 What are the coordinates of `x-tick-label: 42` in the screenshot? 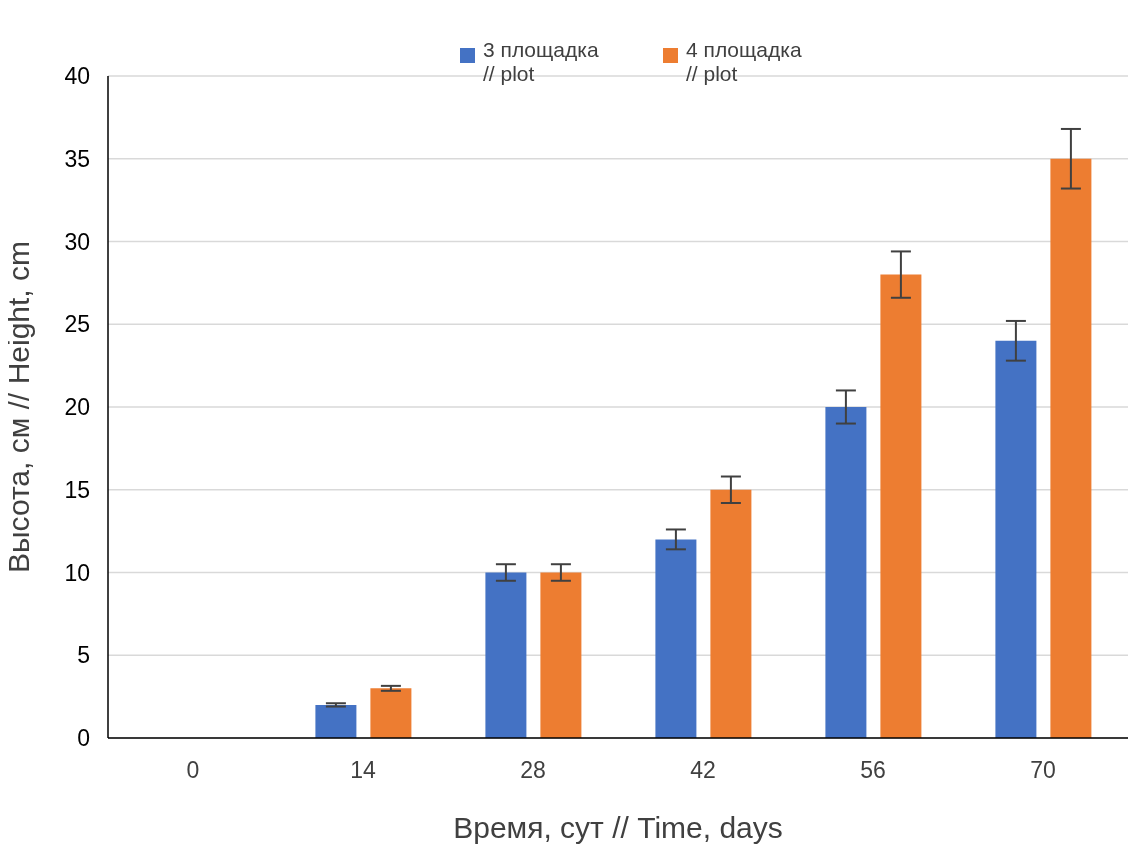 It's located at (703, 770).